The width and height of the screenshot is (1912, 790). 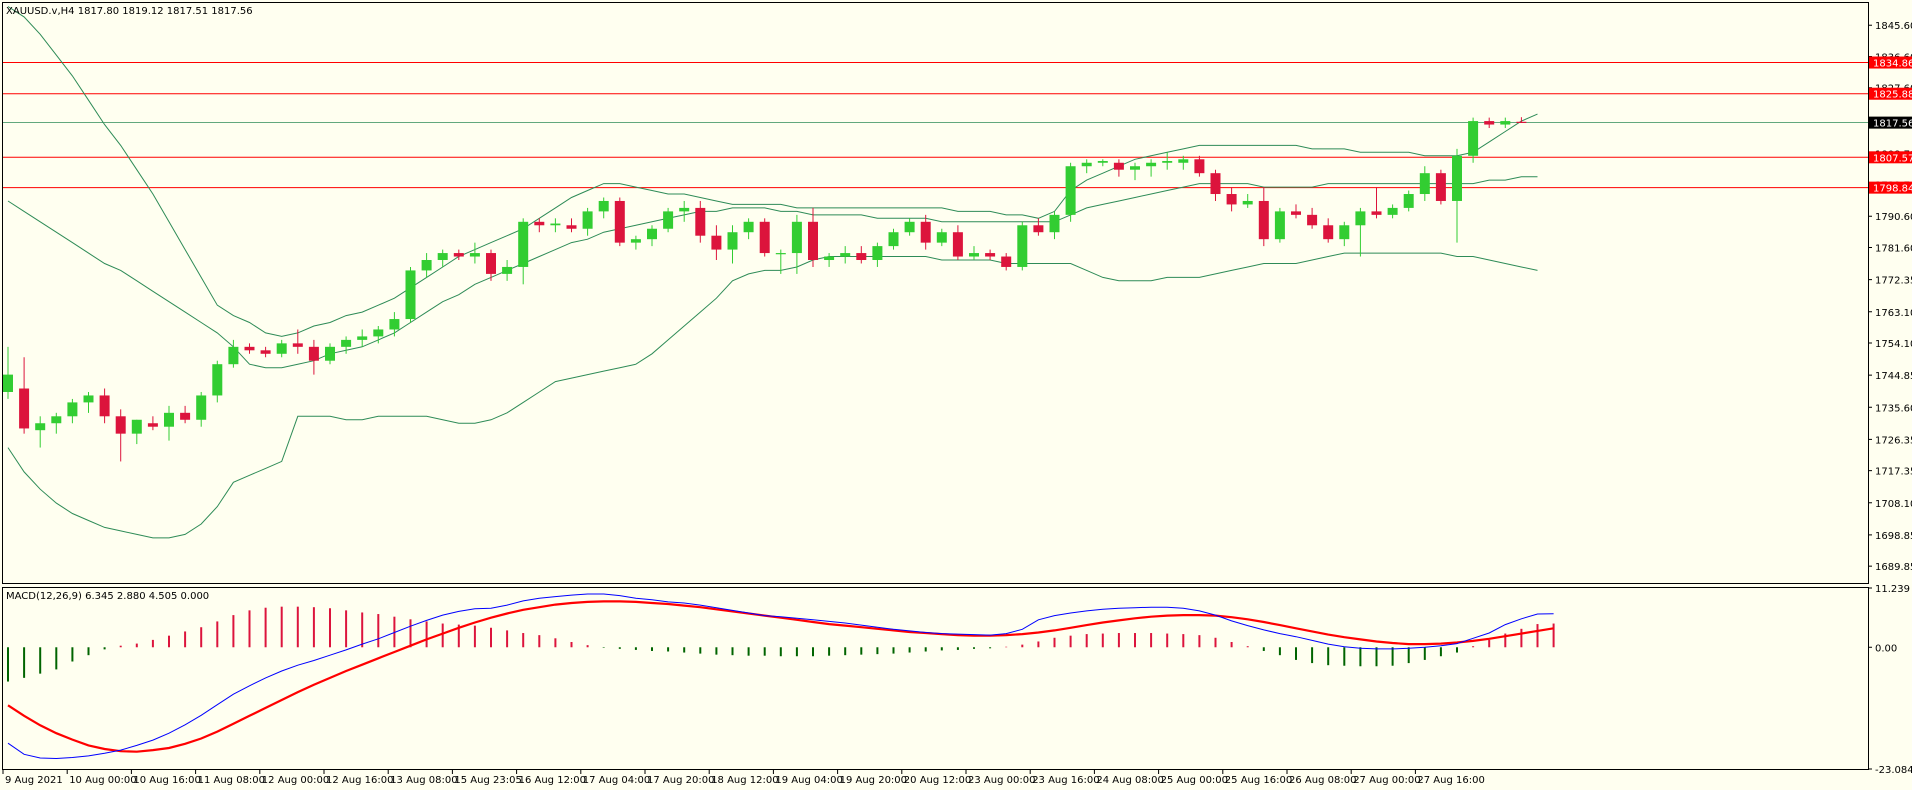 What do you see at coordinates (1892, 124) in the screenshot?
I see `current-price-label: 1817.56` at bounding box center [1892, 124].